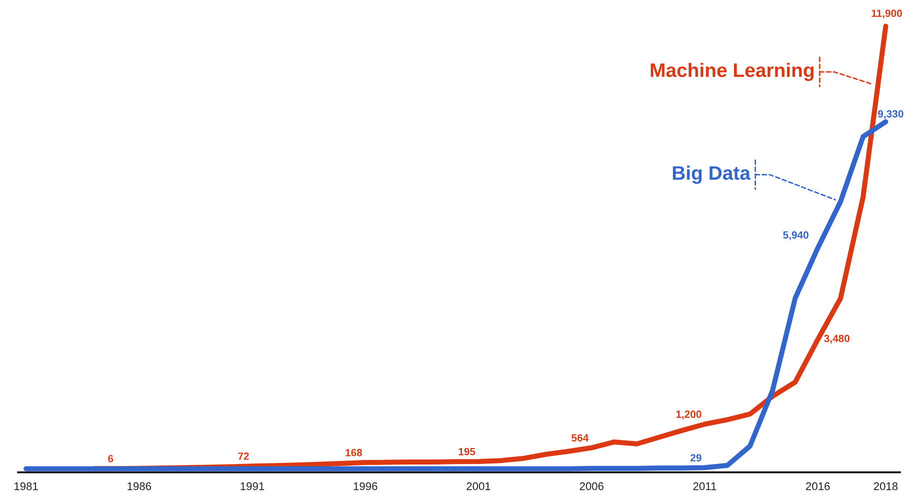 Image resolution: width=906 pixels, height=493 pixels. Describe the element at coordinates (711, 175) in the screenshot. I see `legend-label: Big Data` at that location.